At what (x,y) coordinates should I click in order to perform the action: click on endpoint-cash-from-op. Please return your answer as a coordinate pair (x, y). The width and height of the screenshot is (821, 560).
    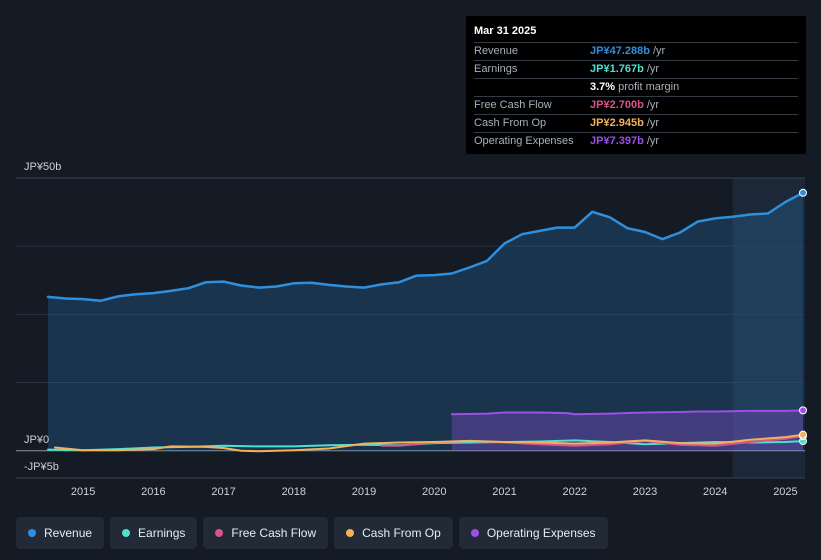
    Looking at the image, I should click on (803, 434).